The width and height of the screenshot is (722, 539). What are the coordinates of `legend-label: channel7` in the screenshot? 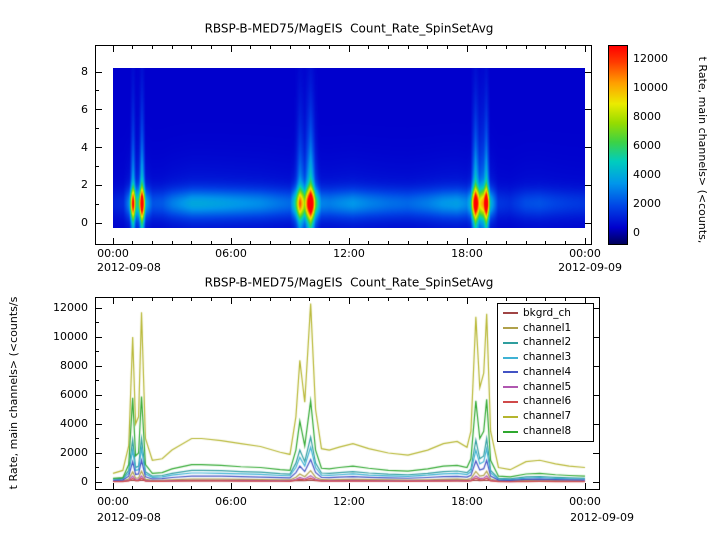 It's located at (547, 416).